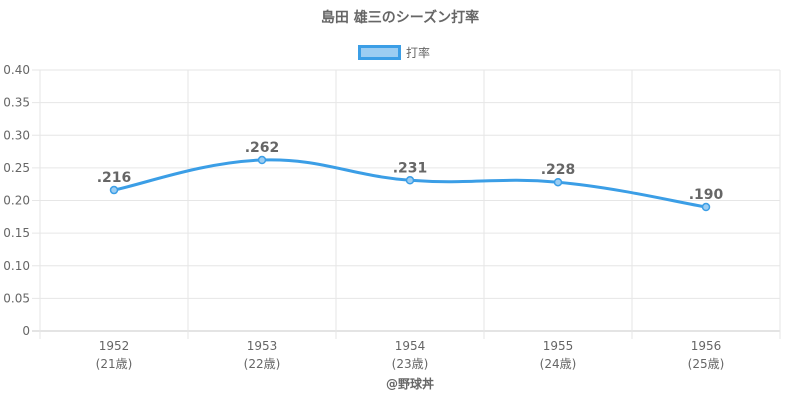 This screenshot has width=800, height=400. What do you see at coordinates (706, 195) in the screenshot?
I see `data-label: .190` at bounding box center [706, 195].